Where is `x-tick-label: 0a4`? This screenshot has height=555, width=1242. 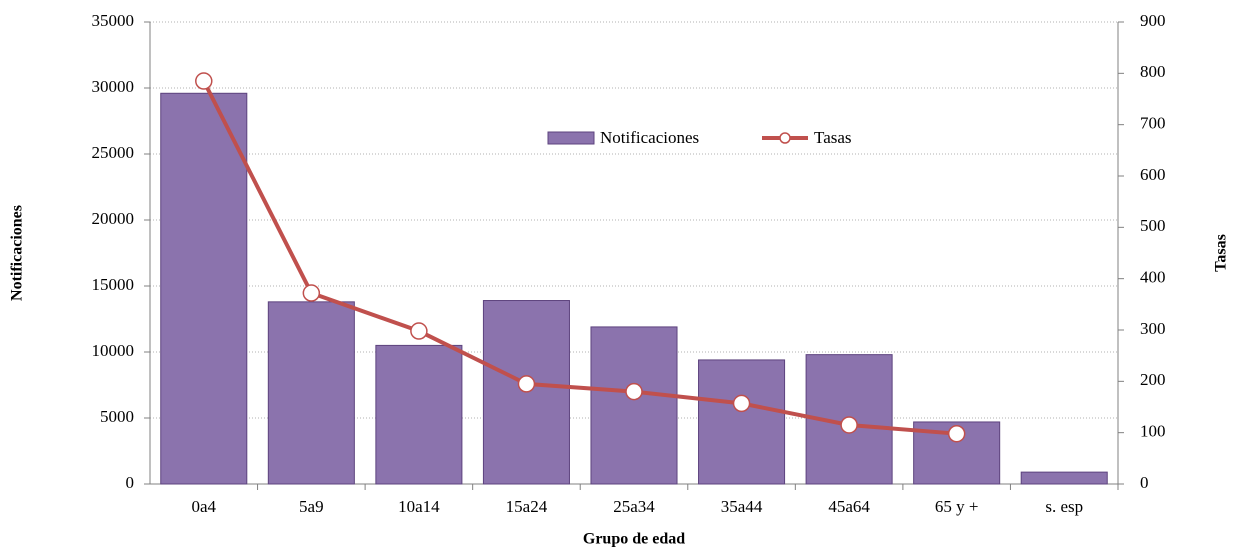 x-tick-label: 0a4 is located at coordinates (204, 506).